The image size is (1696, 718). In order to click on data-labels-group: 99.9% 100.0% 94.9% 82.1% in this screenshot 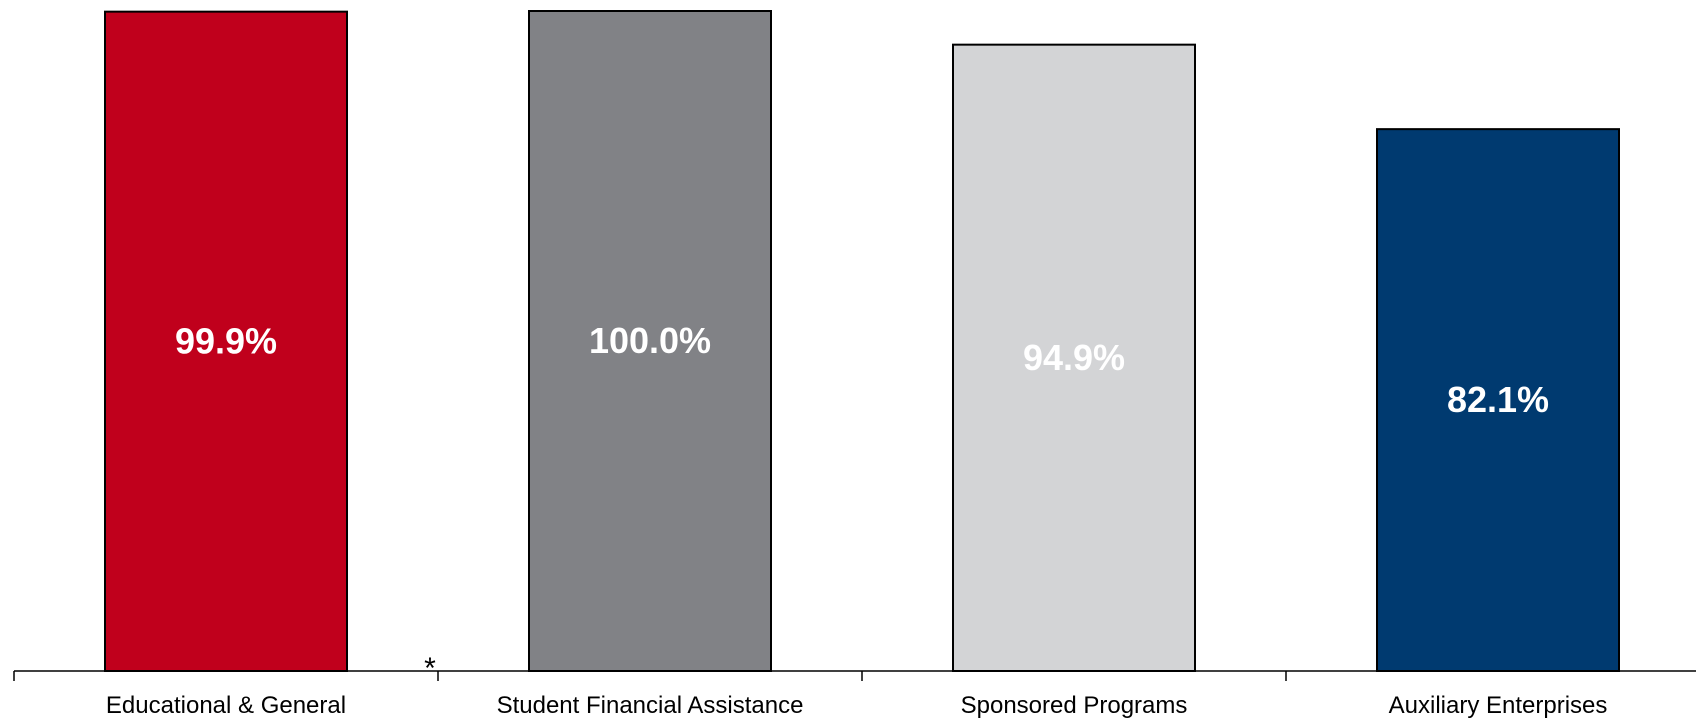, I will do `click(862, 370)`.